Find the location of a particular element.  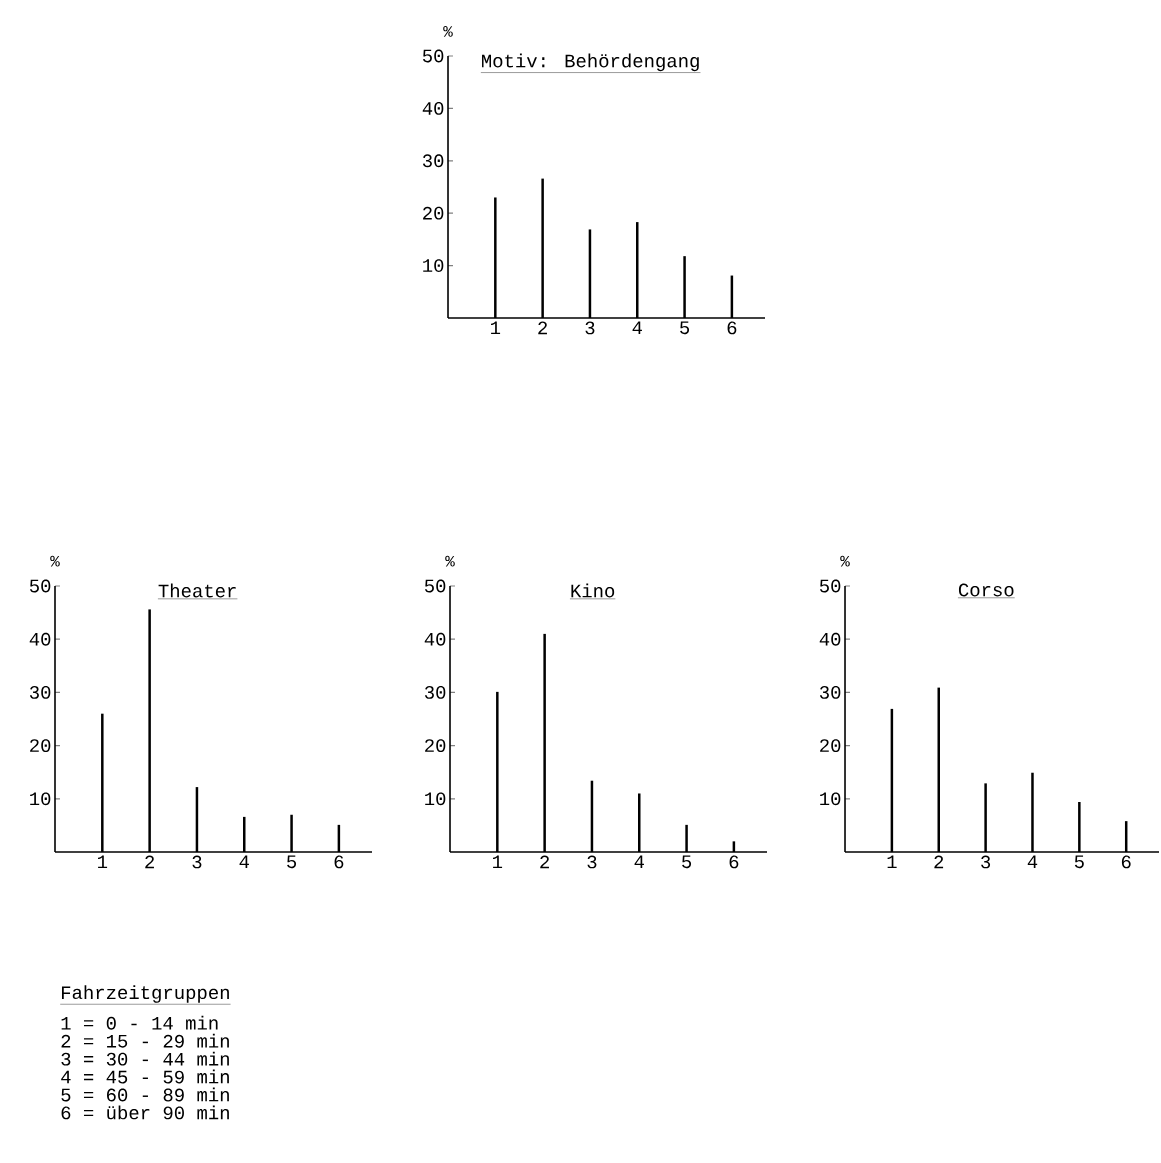

chart-title: Theater is located at coordinates (197, 590).